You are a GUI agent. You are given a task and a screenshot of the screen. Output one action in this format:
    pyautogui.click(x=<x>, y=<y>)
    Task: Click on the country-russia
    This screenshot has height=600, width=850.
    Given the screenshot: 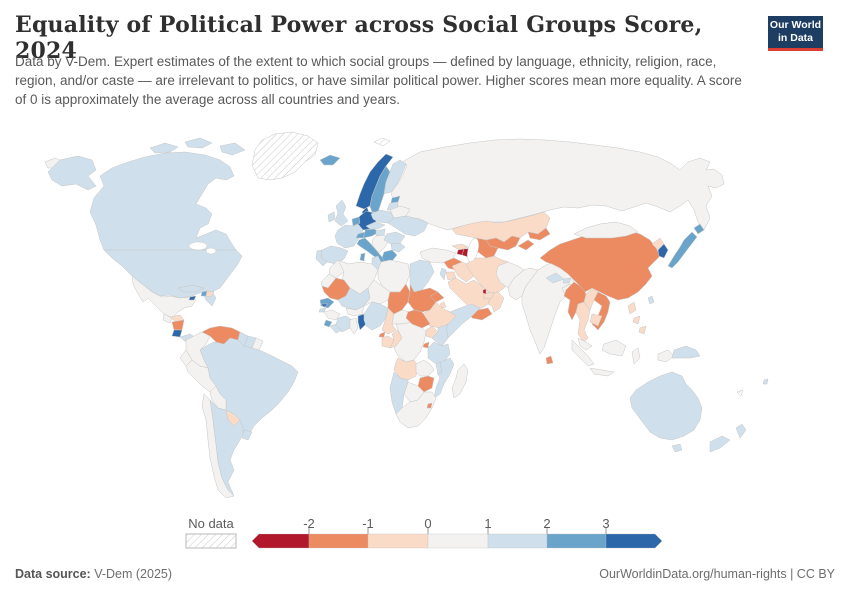 What is the action you would take?
    pyautogui.click(x=557, y=184)
    